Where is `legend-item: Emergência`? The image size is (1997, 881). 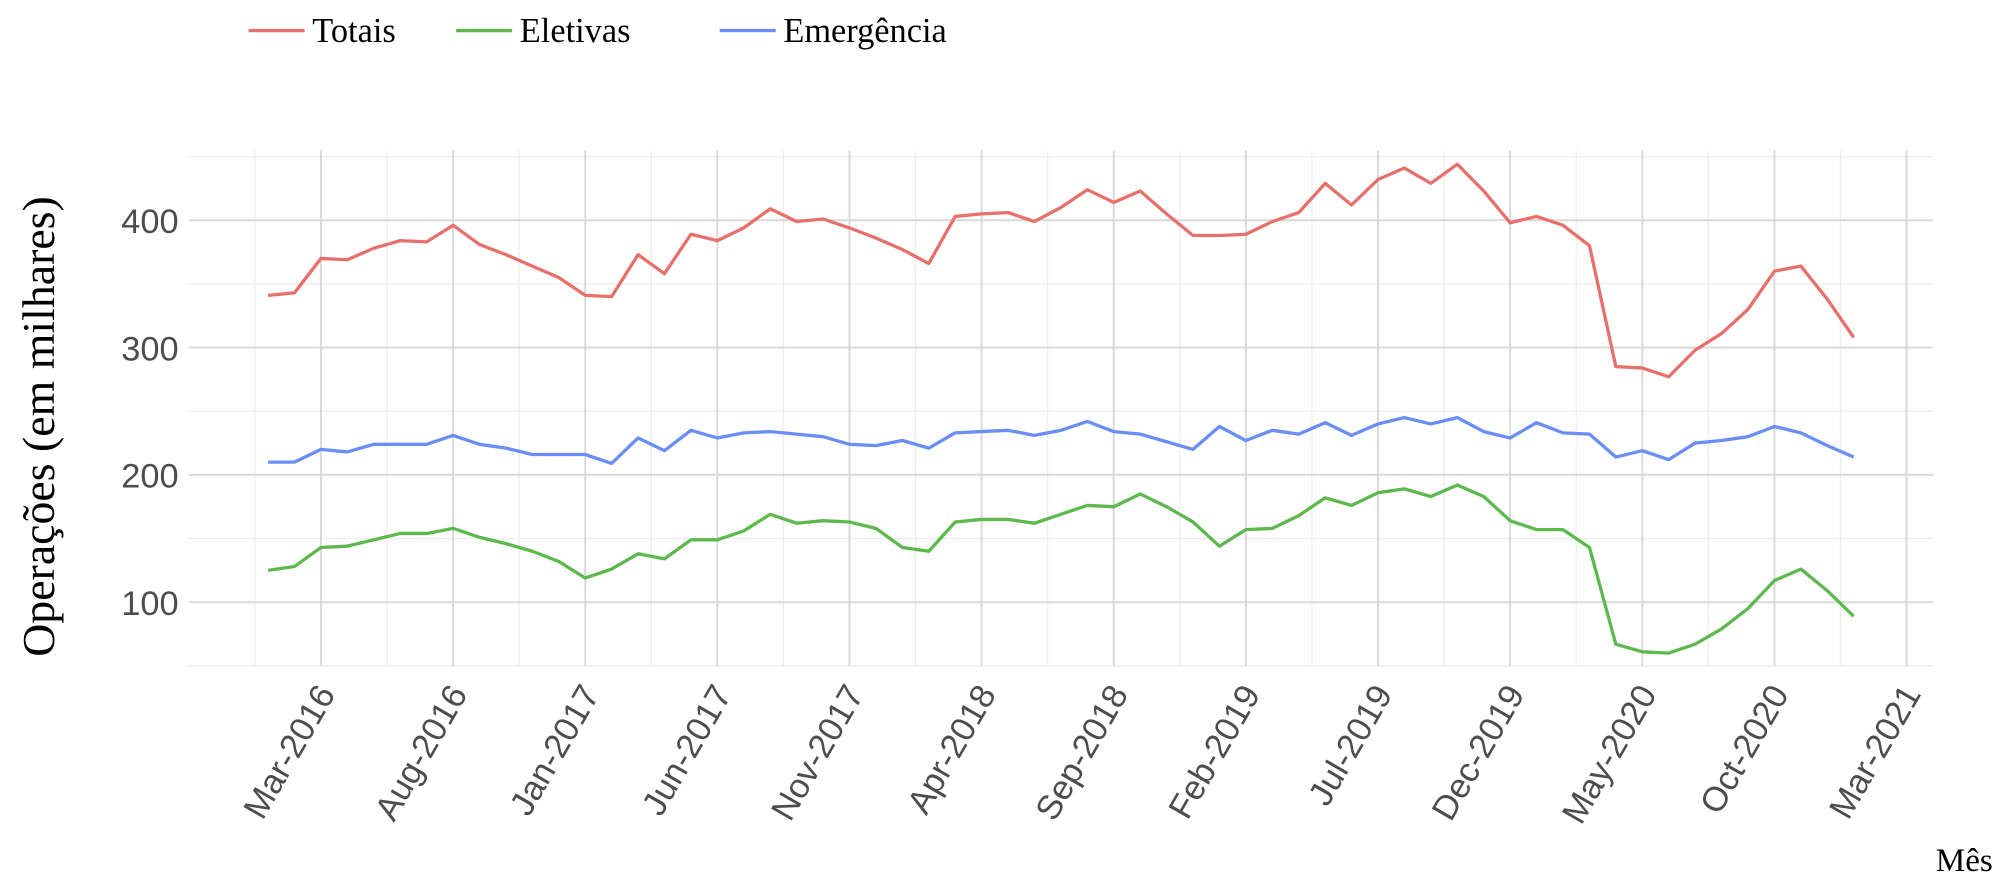
legend-item: Emergência is located at coordinates (833, 31).